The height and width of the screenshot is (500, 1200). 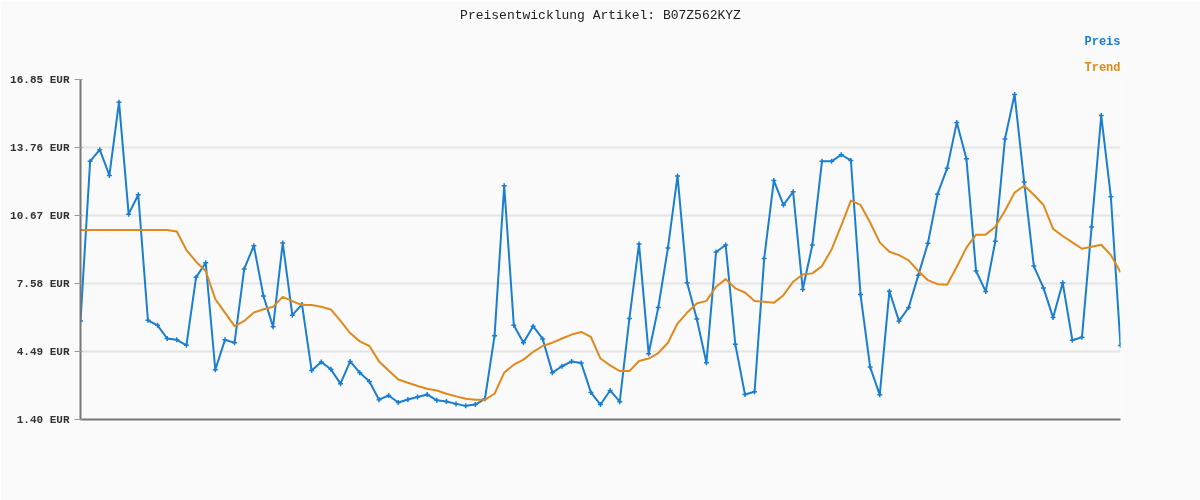 I want to click on y-tick-label: 4.49 EUR, so click(x=43, y=351).